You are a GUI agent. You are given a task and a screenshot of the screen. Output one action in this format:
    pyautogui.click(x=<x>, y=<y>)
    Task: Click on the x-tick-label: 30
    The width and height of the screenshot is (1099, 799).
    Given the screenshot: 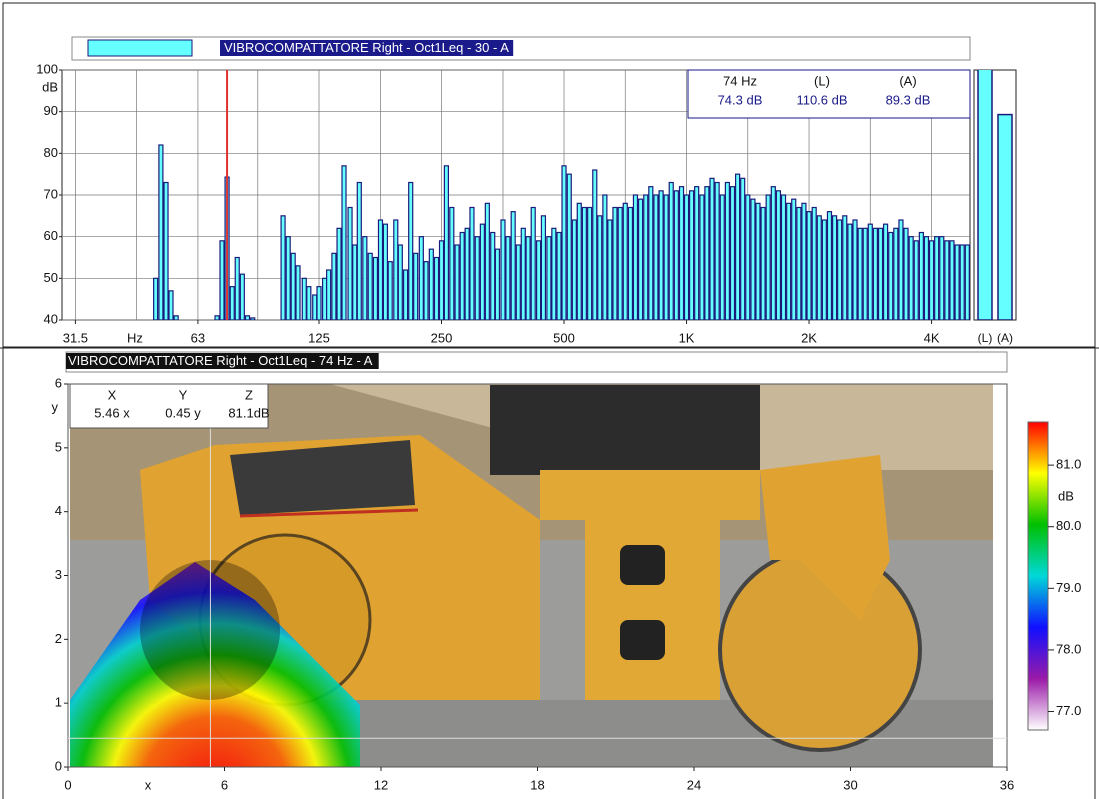 What is the action you would take?
    pyautogui.click(x=850, y=784)
    